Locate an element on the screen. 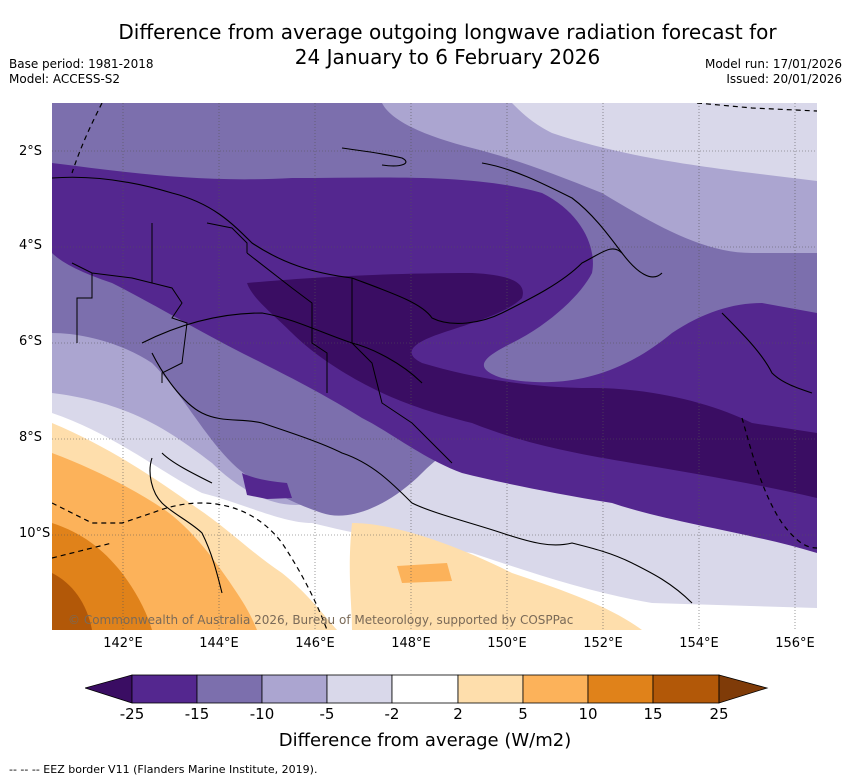 The image size is (850, 781). colorbar-tick: 25 is located at coordinates (719, 714).